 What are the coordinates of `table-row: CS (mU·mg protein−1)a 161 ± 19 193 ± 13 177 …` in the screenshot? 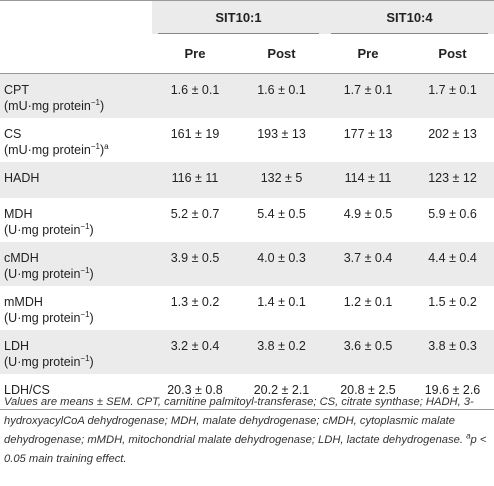 It's located at (247, 139).